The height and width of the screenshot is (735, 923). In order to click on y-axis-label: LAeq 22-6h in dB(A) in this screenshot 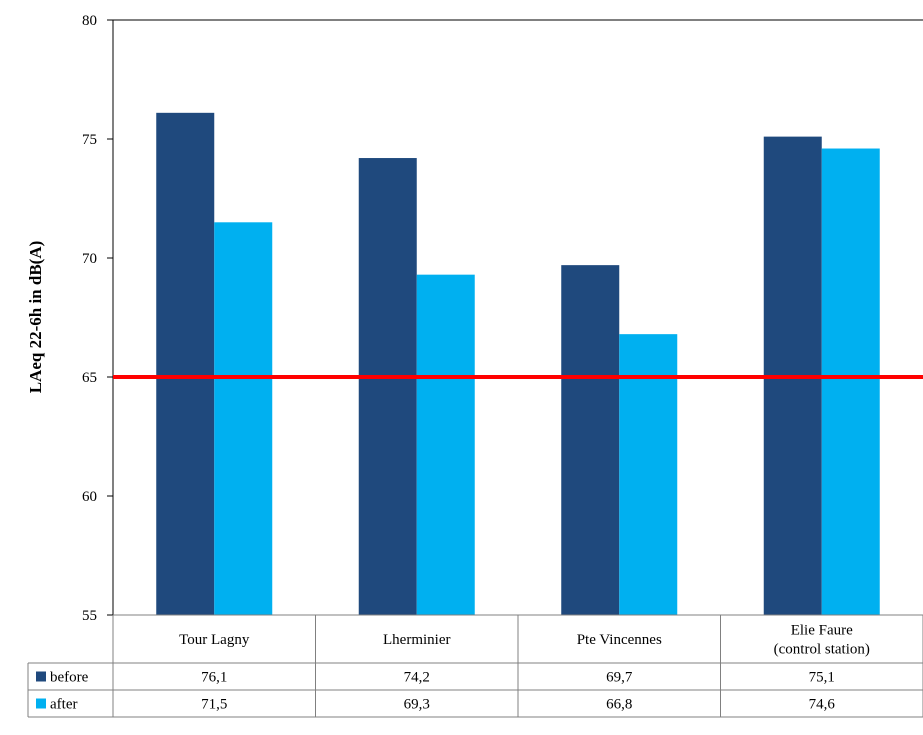, I will do `click(35, 317)`.